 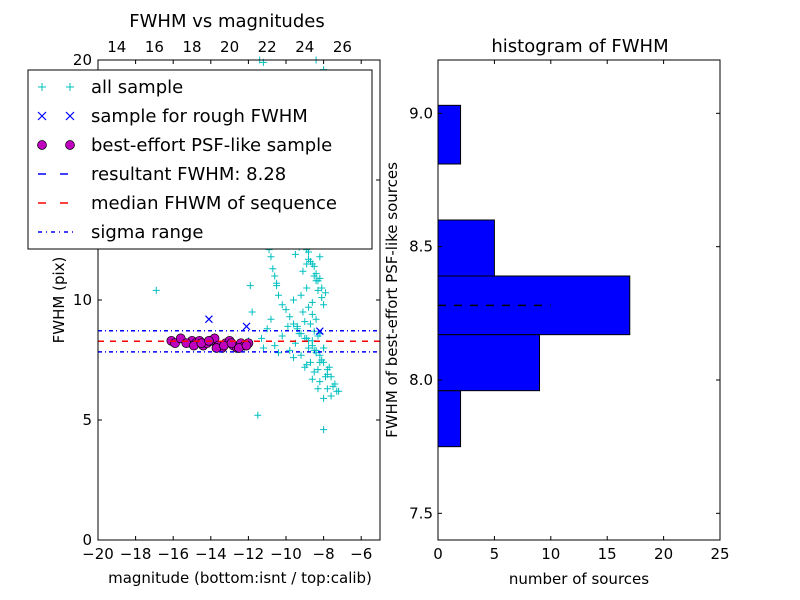 I want to click on y-tick-label: 20, so click(x=82, y=60).